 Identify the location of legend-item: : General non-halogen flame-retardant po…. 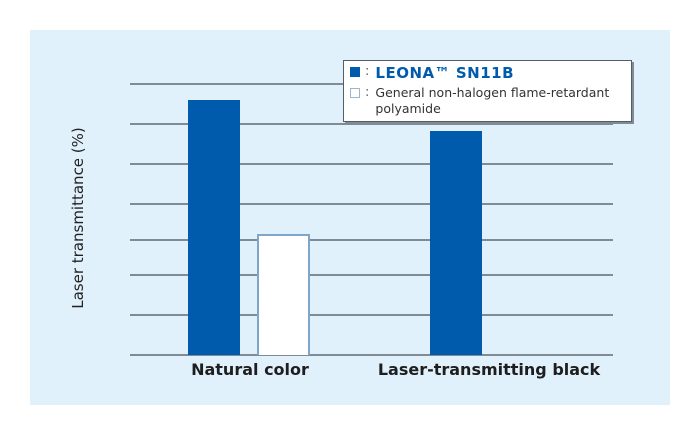
(490, 101).